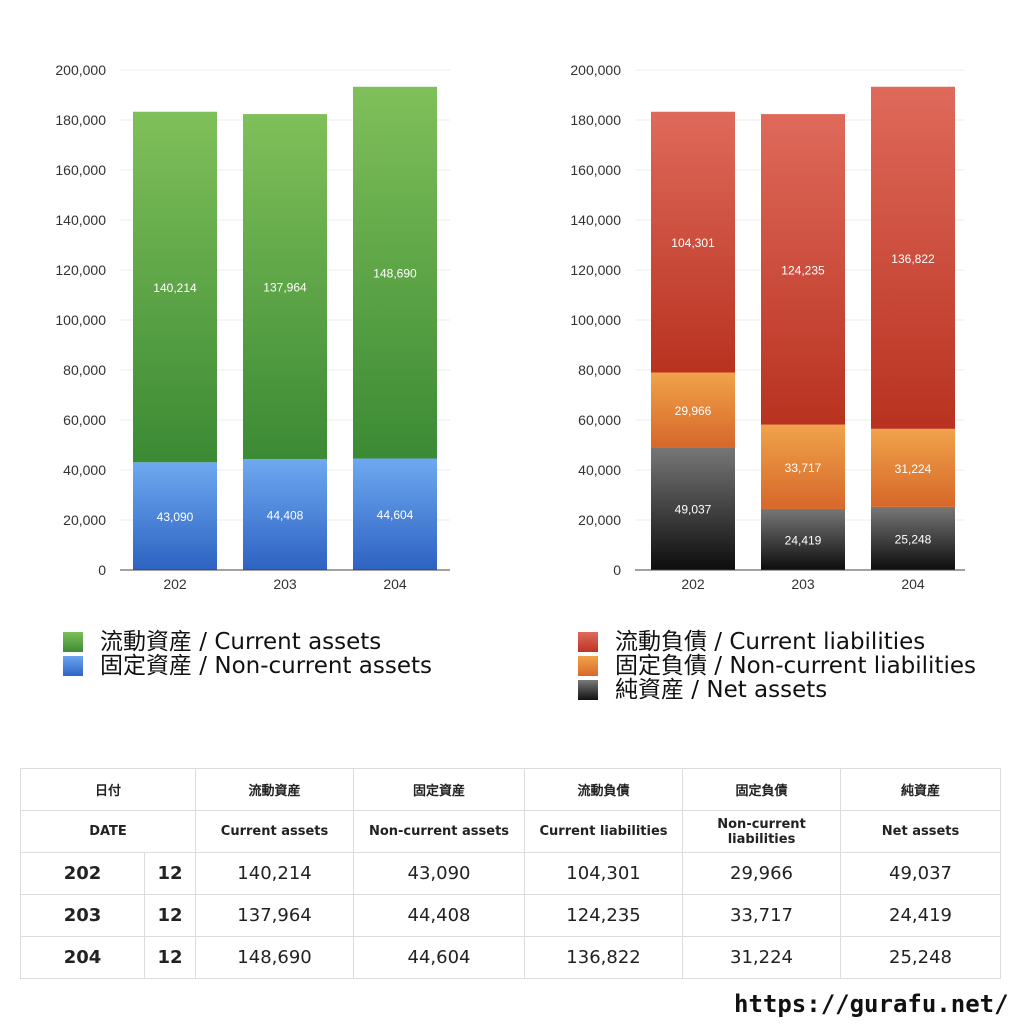 The image size is (1024, 1024). Describe the element at coordinates (913, 259) in the screenshot. I see `data-label: 136,822` at that location.